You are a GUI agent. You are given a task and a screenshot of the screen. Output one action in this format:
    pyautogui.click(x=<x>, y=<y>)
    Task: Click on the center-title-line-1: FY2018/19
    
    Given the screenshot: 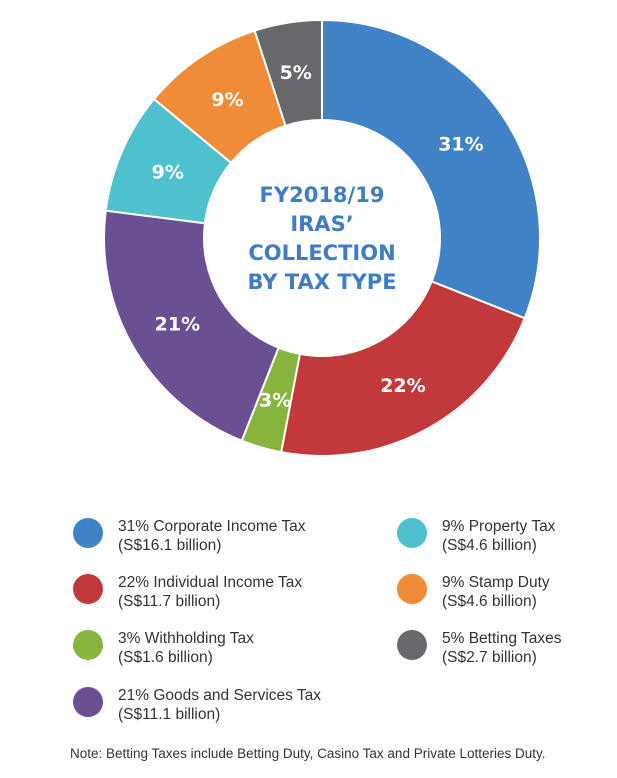 What is the action you would take?
    pyautogui.click(x=322, y=195)
    